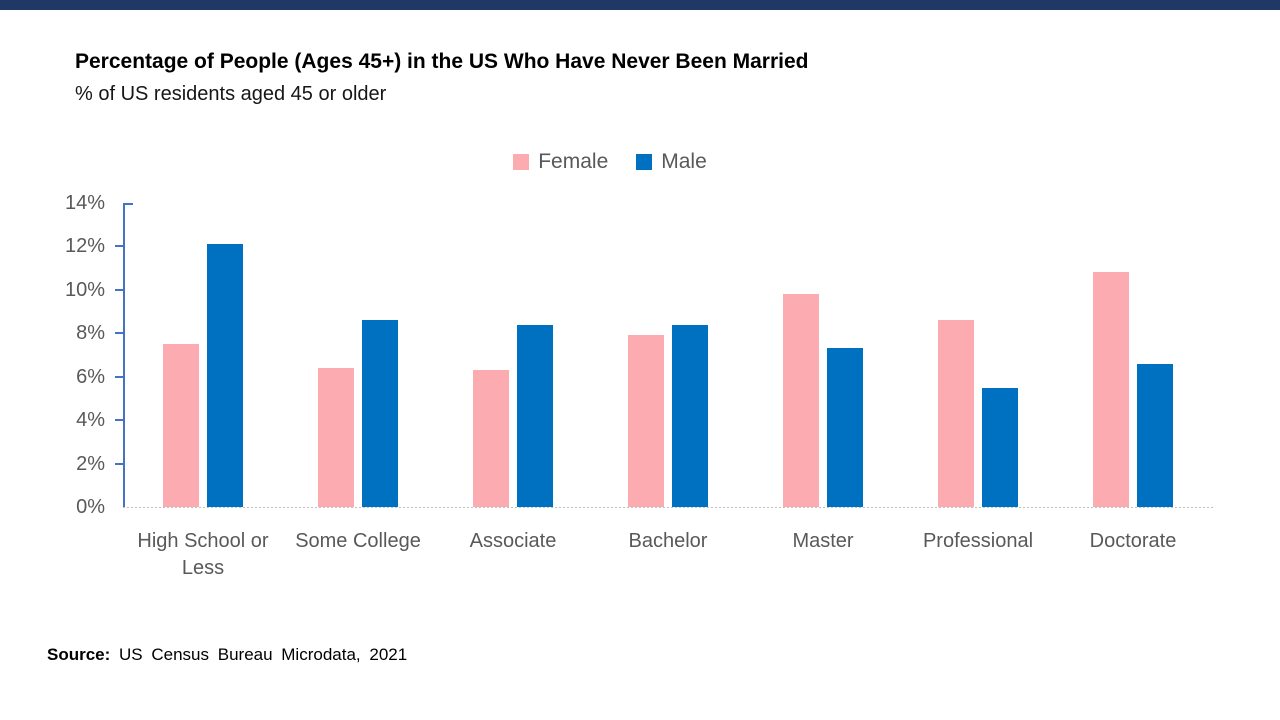 This screenshot has height=720, width=1280. I want to click on x-axis-category-label: Bachelor, so click(668, 541).